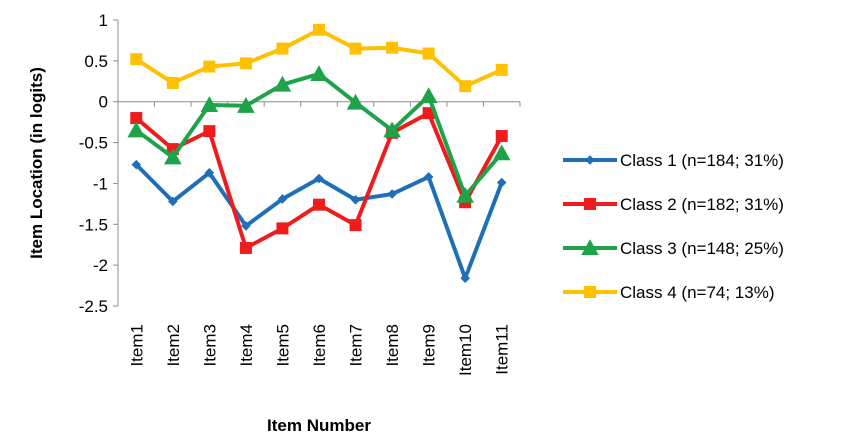 Image resolution: width=842 pixels, height=434 pixels. I want to click on x-axis-title: Item Number, so click(319, 425).